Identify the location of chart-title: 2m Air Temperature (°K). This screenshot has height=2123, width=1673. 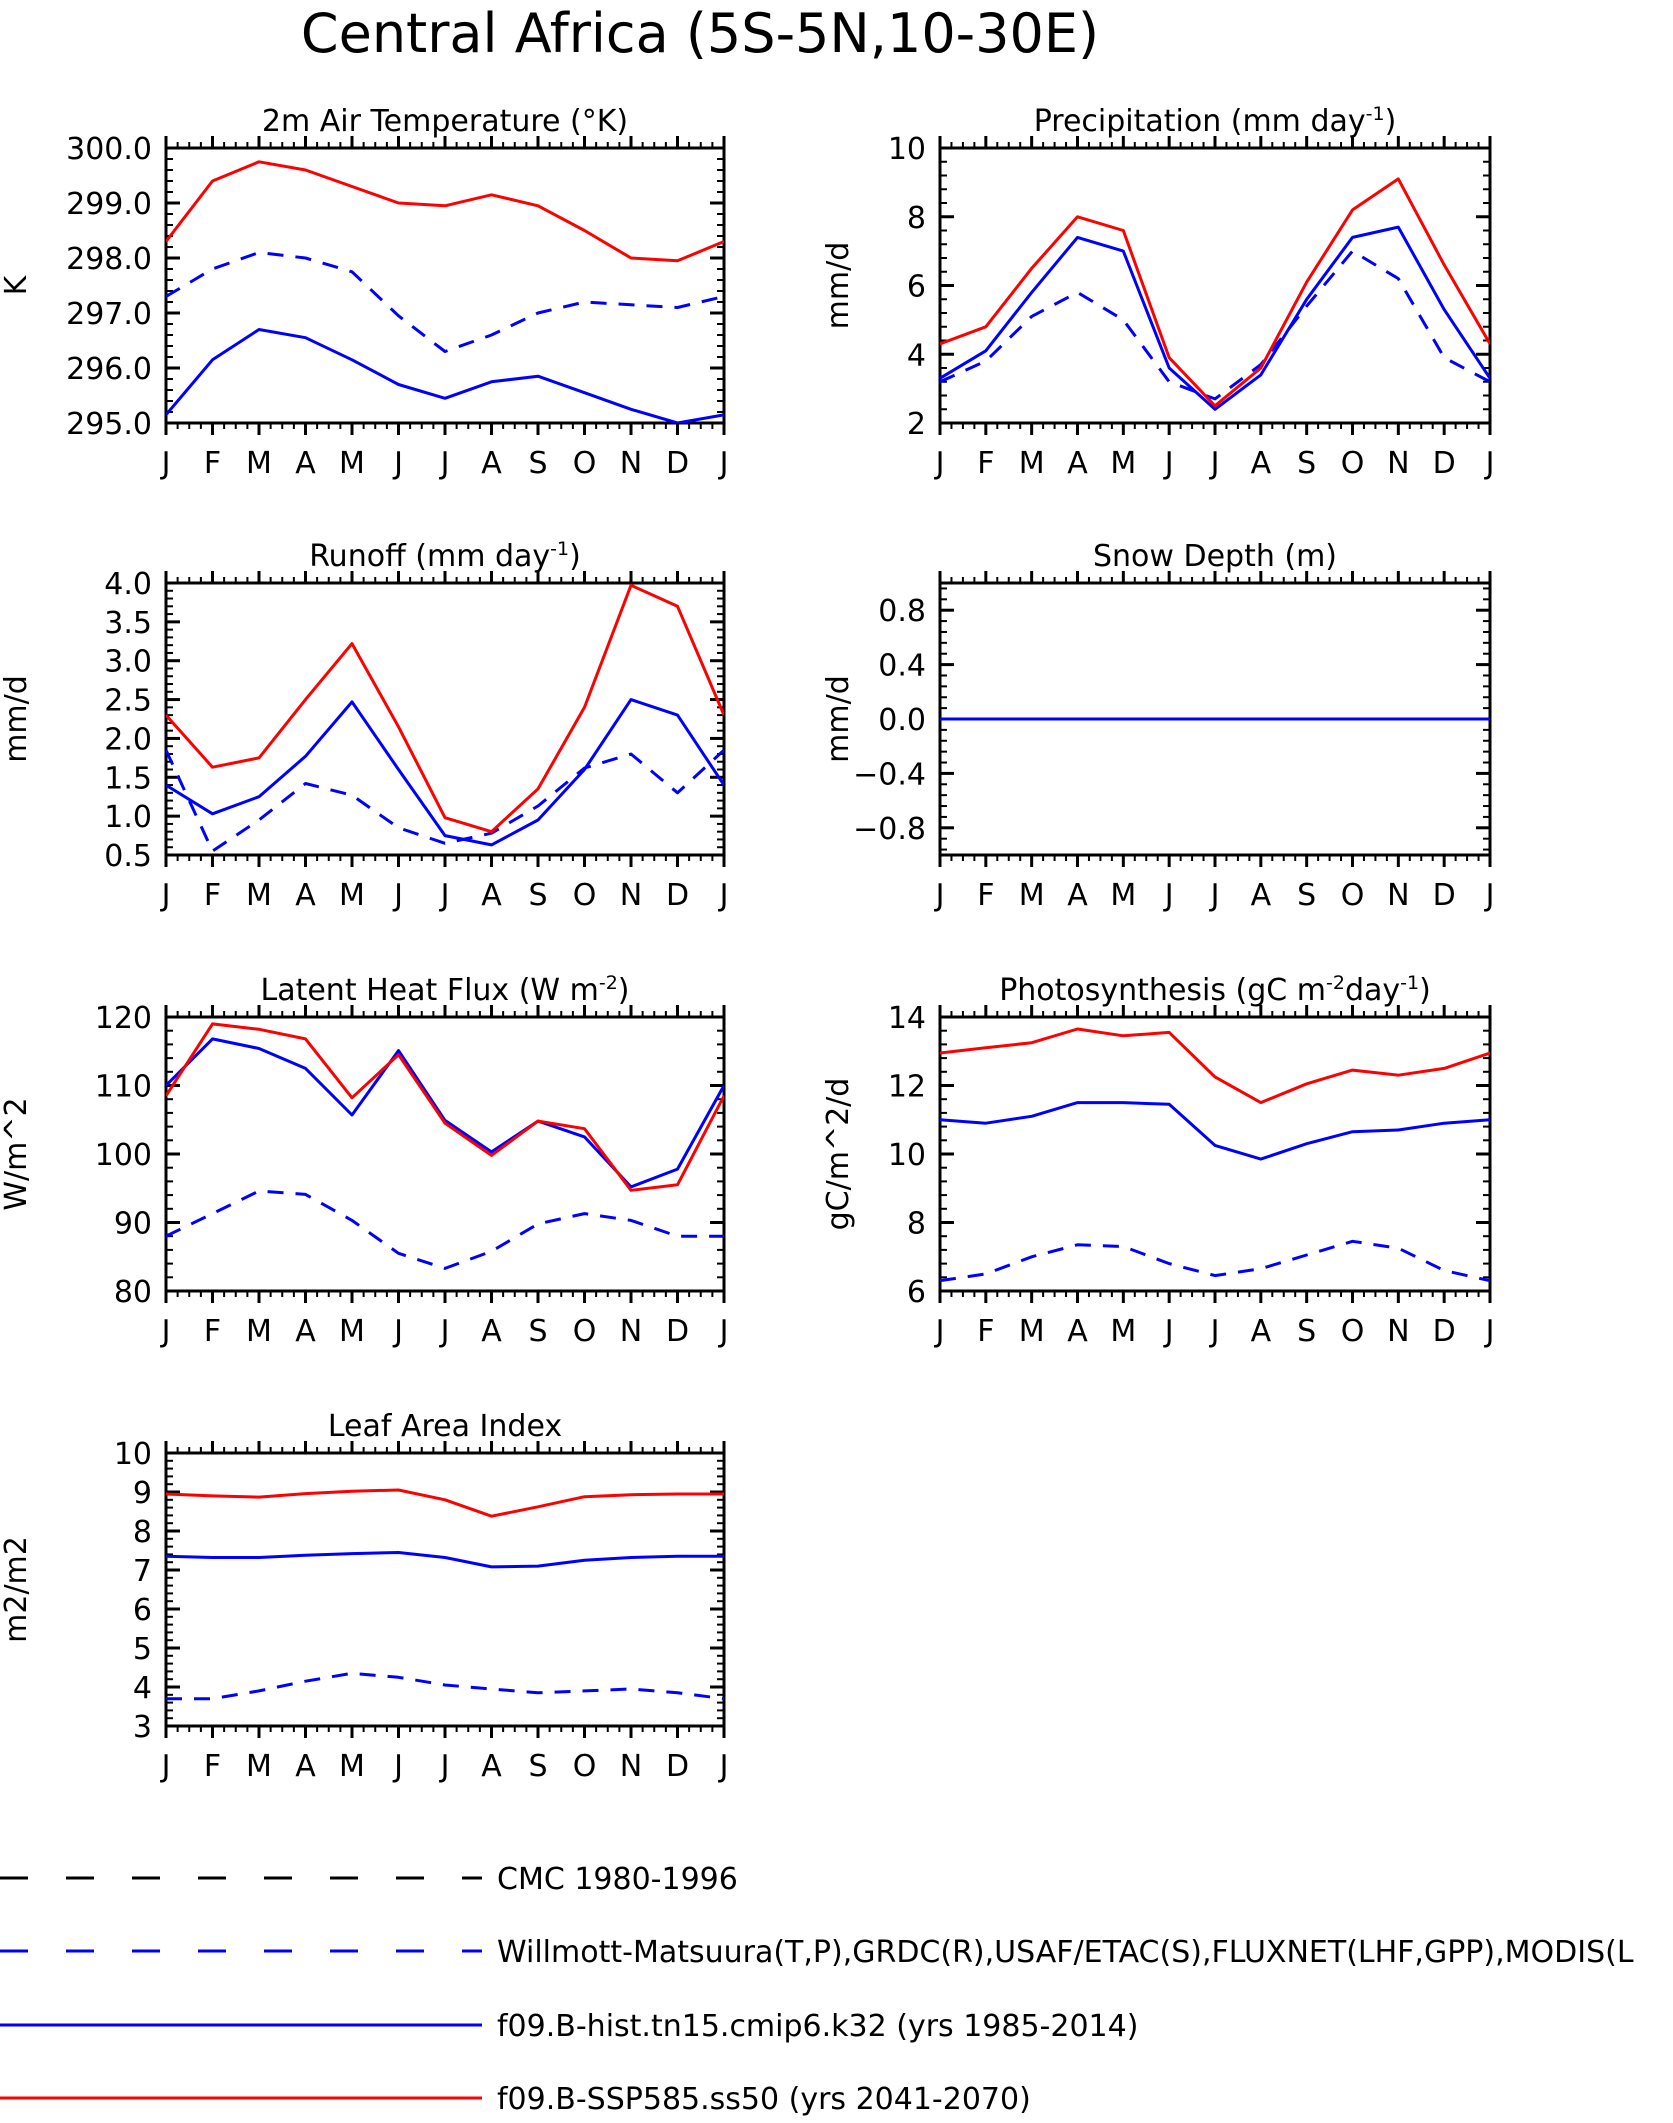
(445, 121).